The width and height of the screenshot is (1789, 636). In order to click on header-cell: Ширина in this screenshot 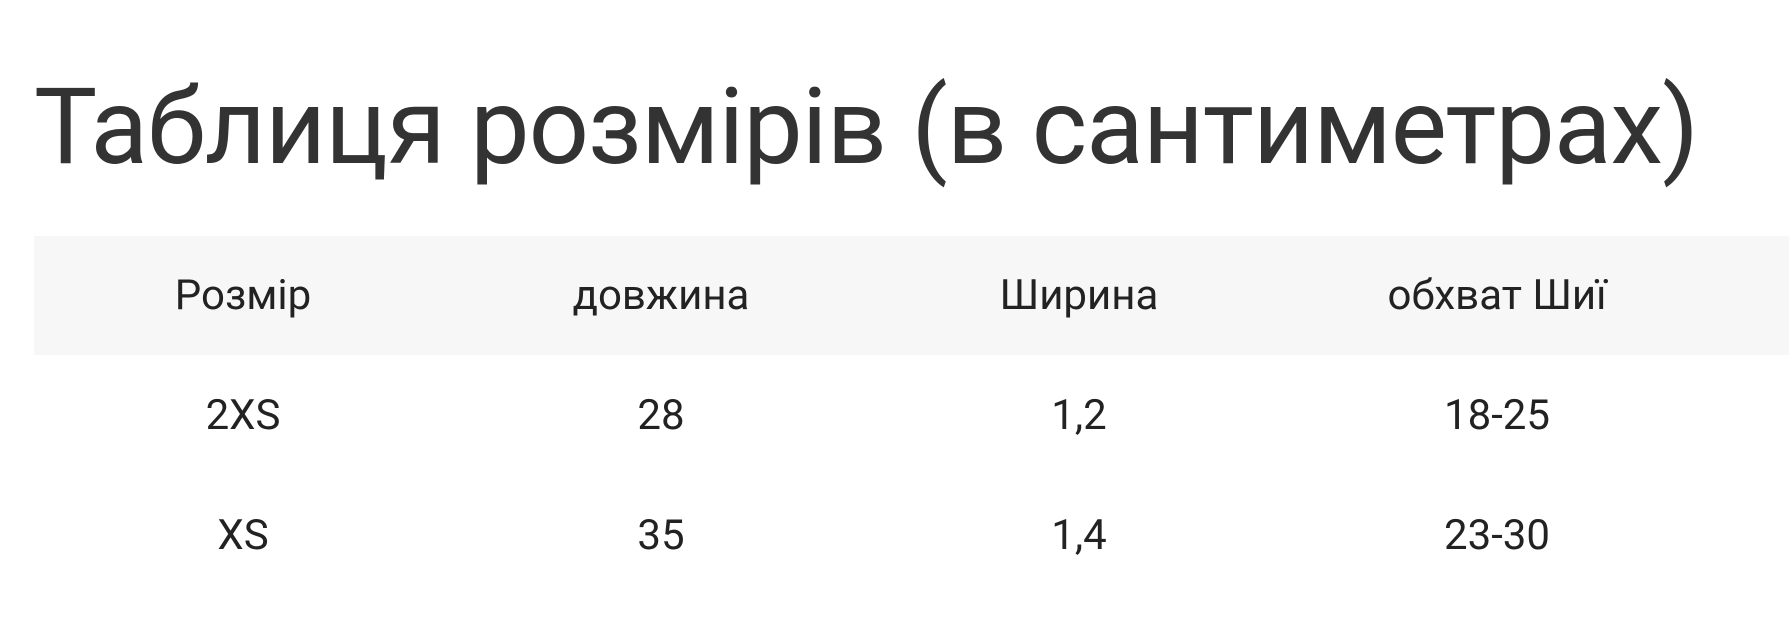, I will do `click(1079, 295)`.